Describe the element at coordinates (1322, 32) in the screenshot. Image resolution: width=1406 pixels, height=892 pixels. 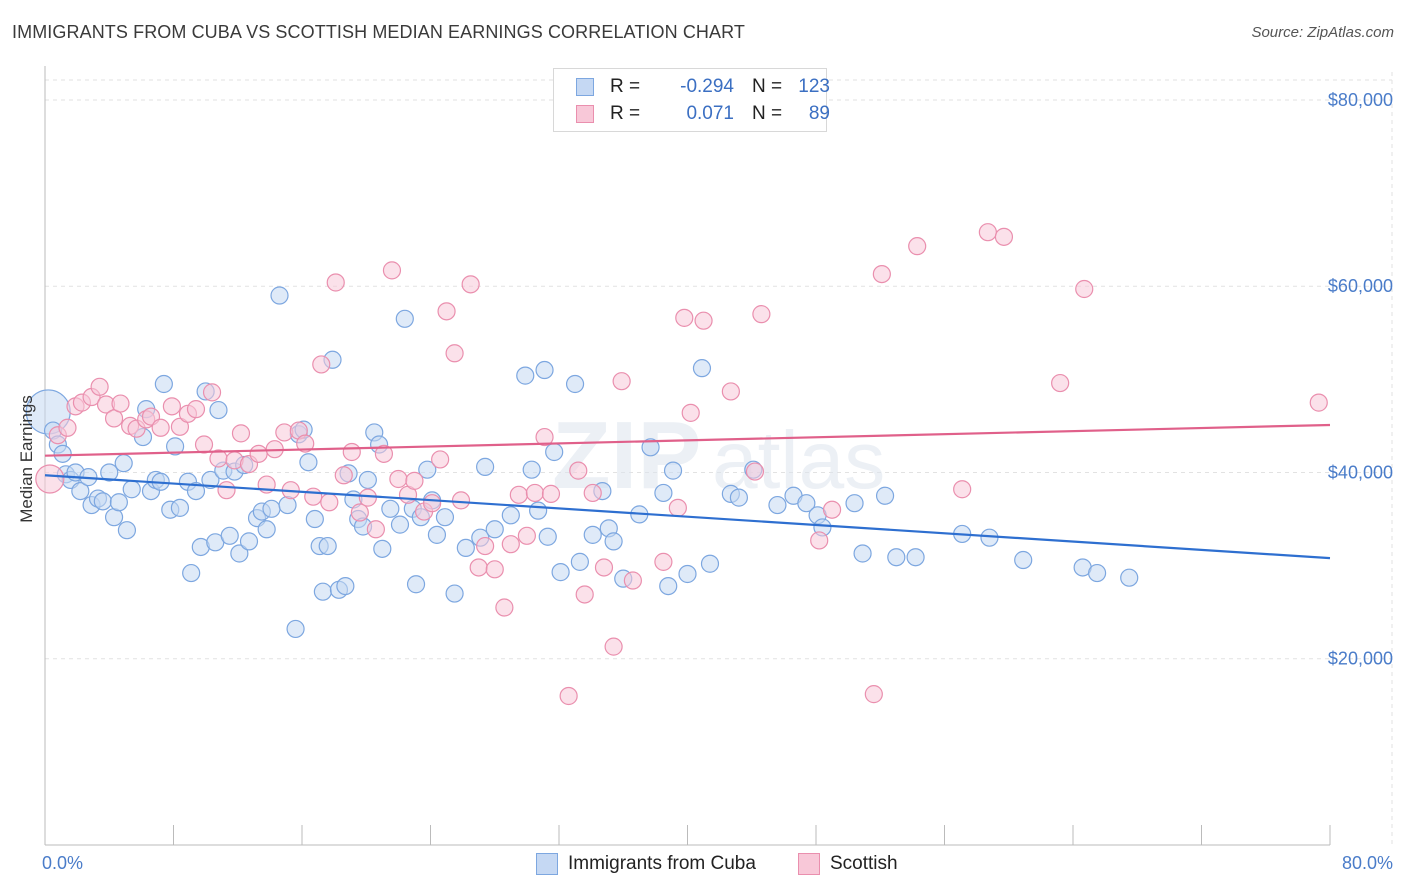
I see `source-credit: Source: ZipAtlas.com` at that location.